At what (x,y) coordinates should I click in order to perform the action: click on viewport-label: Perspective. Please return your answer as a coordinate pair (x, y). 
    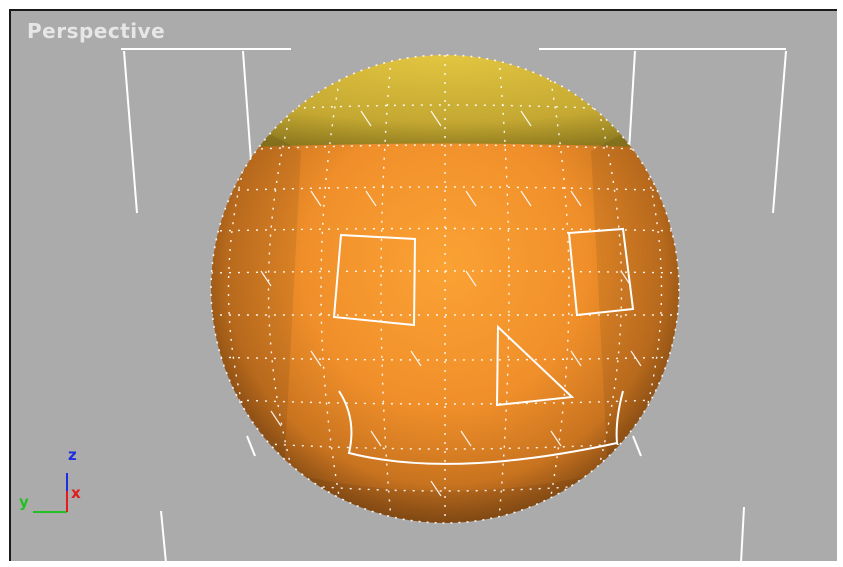
    Looking at the image, I should click on (96, 31).